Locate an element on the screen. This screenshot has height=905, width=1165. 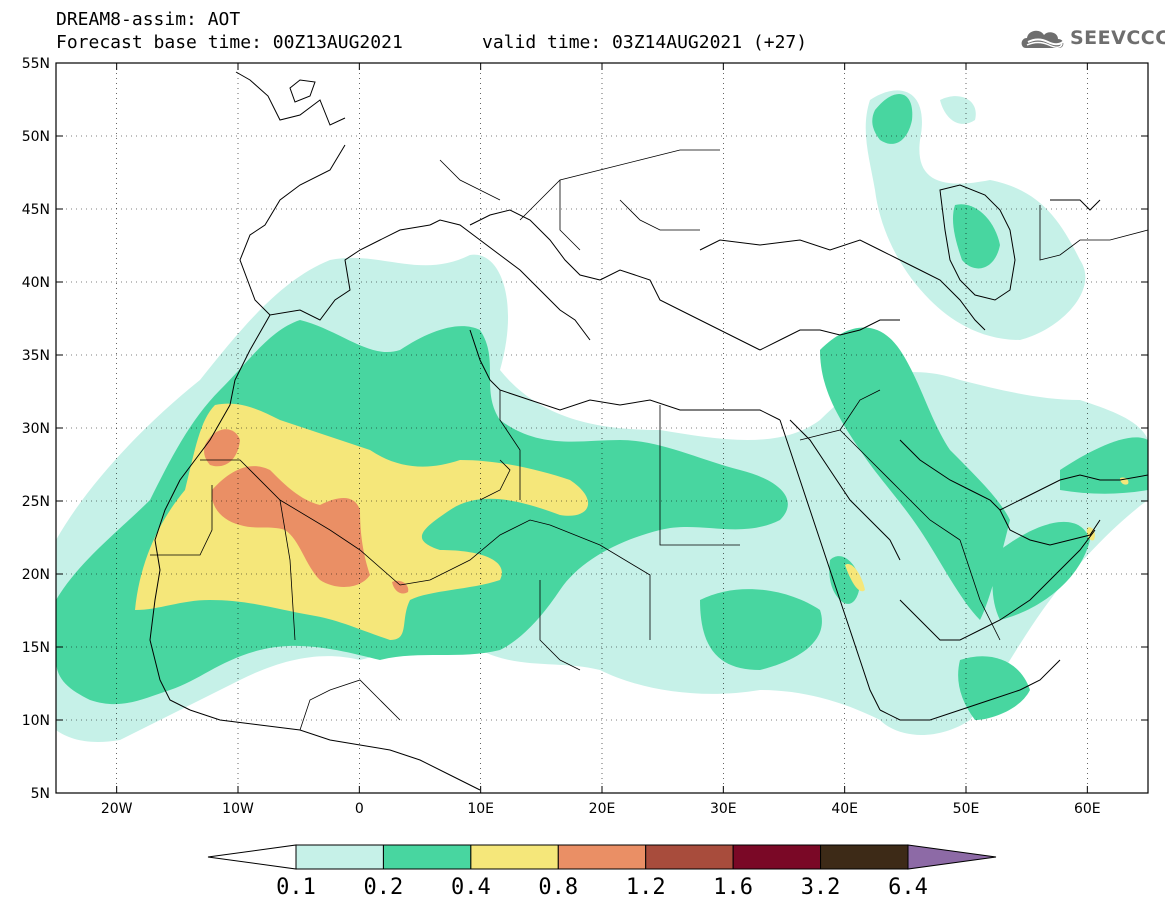
lon-label: 60E is located at coordinates (1087, 809).